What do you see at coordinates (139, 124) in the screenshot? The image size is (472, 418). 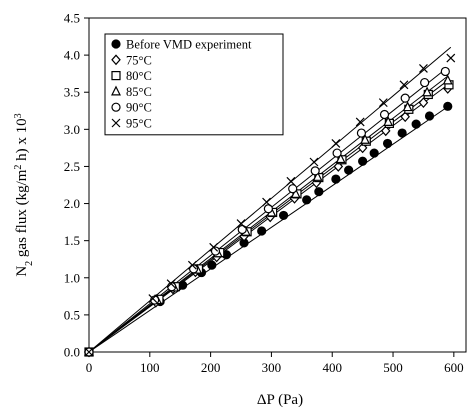 I see `legend-label: 95°C` at bounding box center [139, 124].